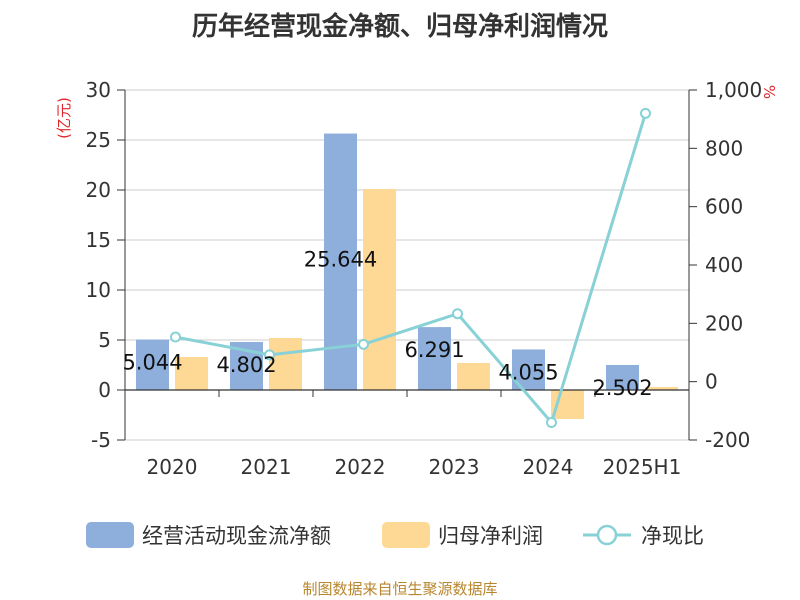  I want to click on legend-item: 经营活动现金流净额, so click(208, 535).